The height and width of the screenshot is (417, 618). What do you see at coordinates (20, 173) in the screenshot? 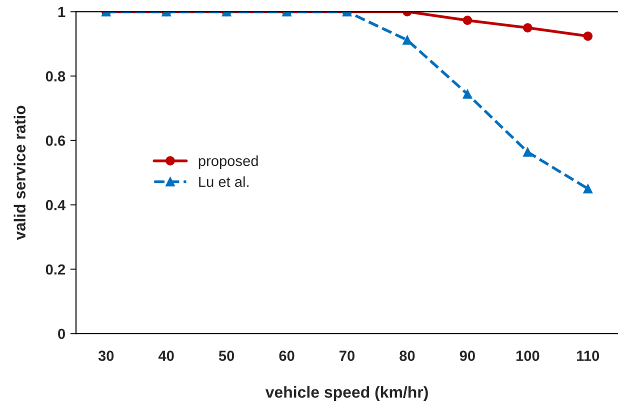
I see `y-axis-title: valid service ratio` at bounding box center [20, 173].